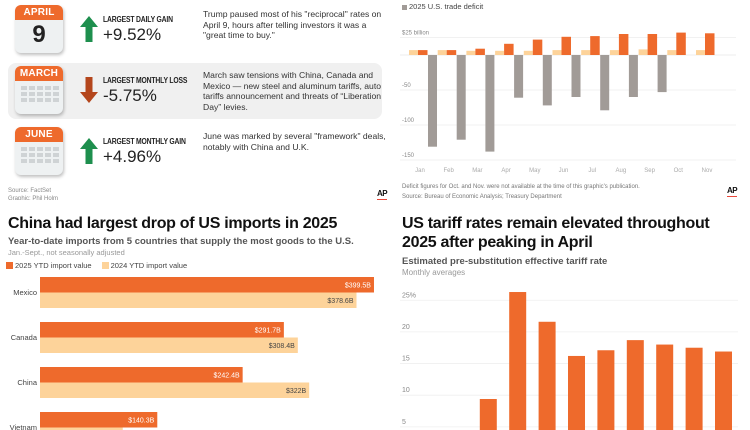  Describe the element at coordinates (564, 171) in the screenshot. I see `x-tick-label: Jun` at that location.